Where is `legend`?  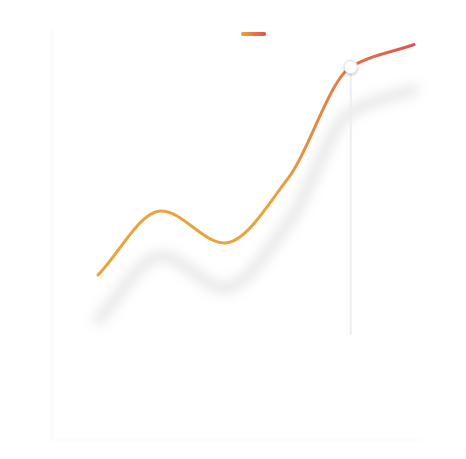 legend is located at coordinates (253, 34).